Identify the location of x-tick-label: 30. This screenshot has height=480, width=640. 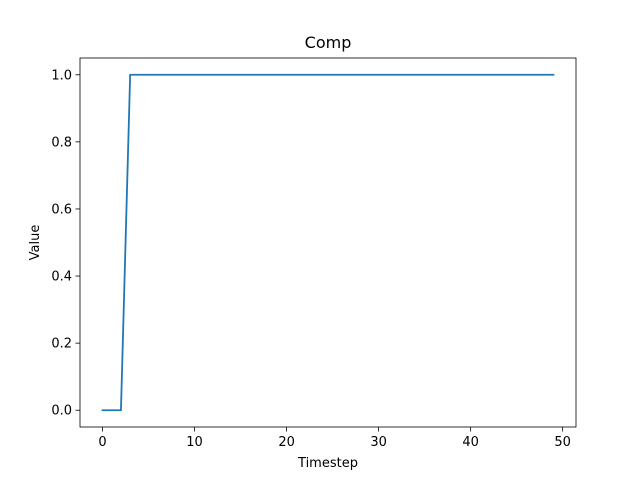
(378, 442).